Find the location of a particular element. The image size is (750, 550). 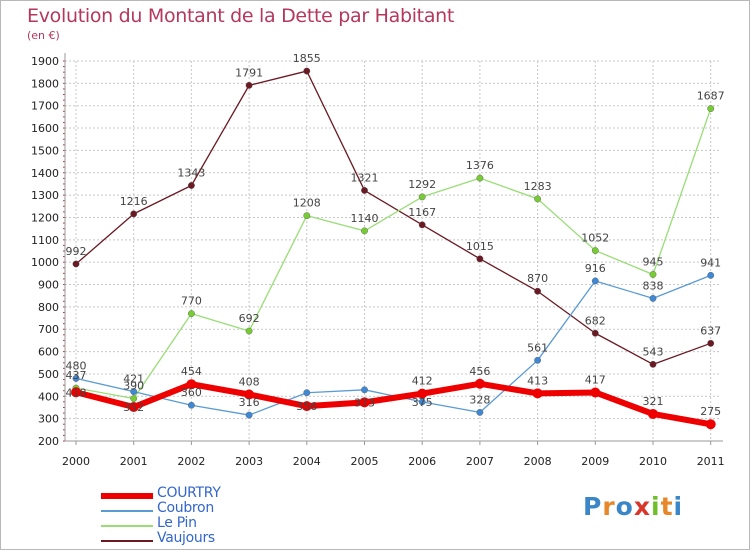

logo-letter: o is located at coordinates (624, 506).